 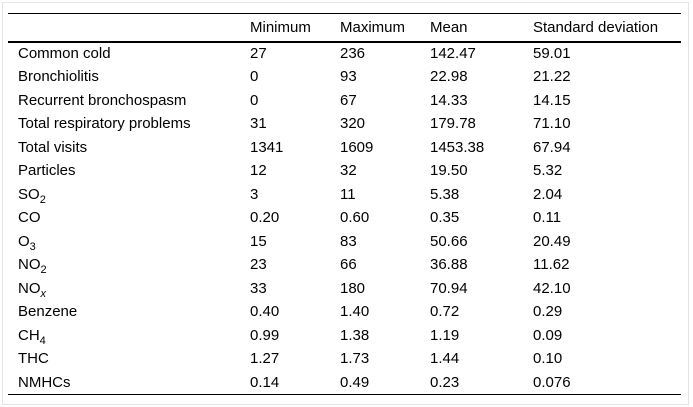 What do you see at coordinates (552, 77) in the screenshot?
I see `cell-sd: 21.22` at bounding box center [552, 77].